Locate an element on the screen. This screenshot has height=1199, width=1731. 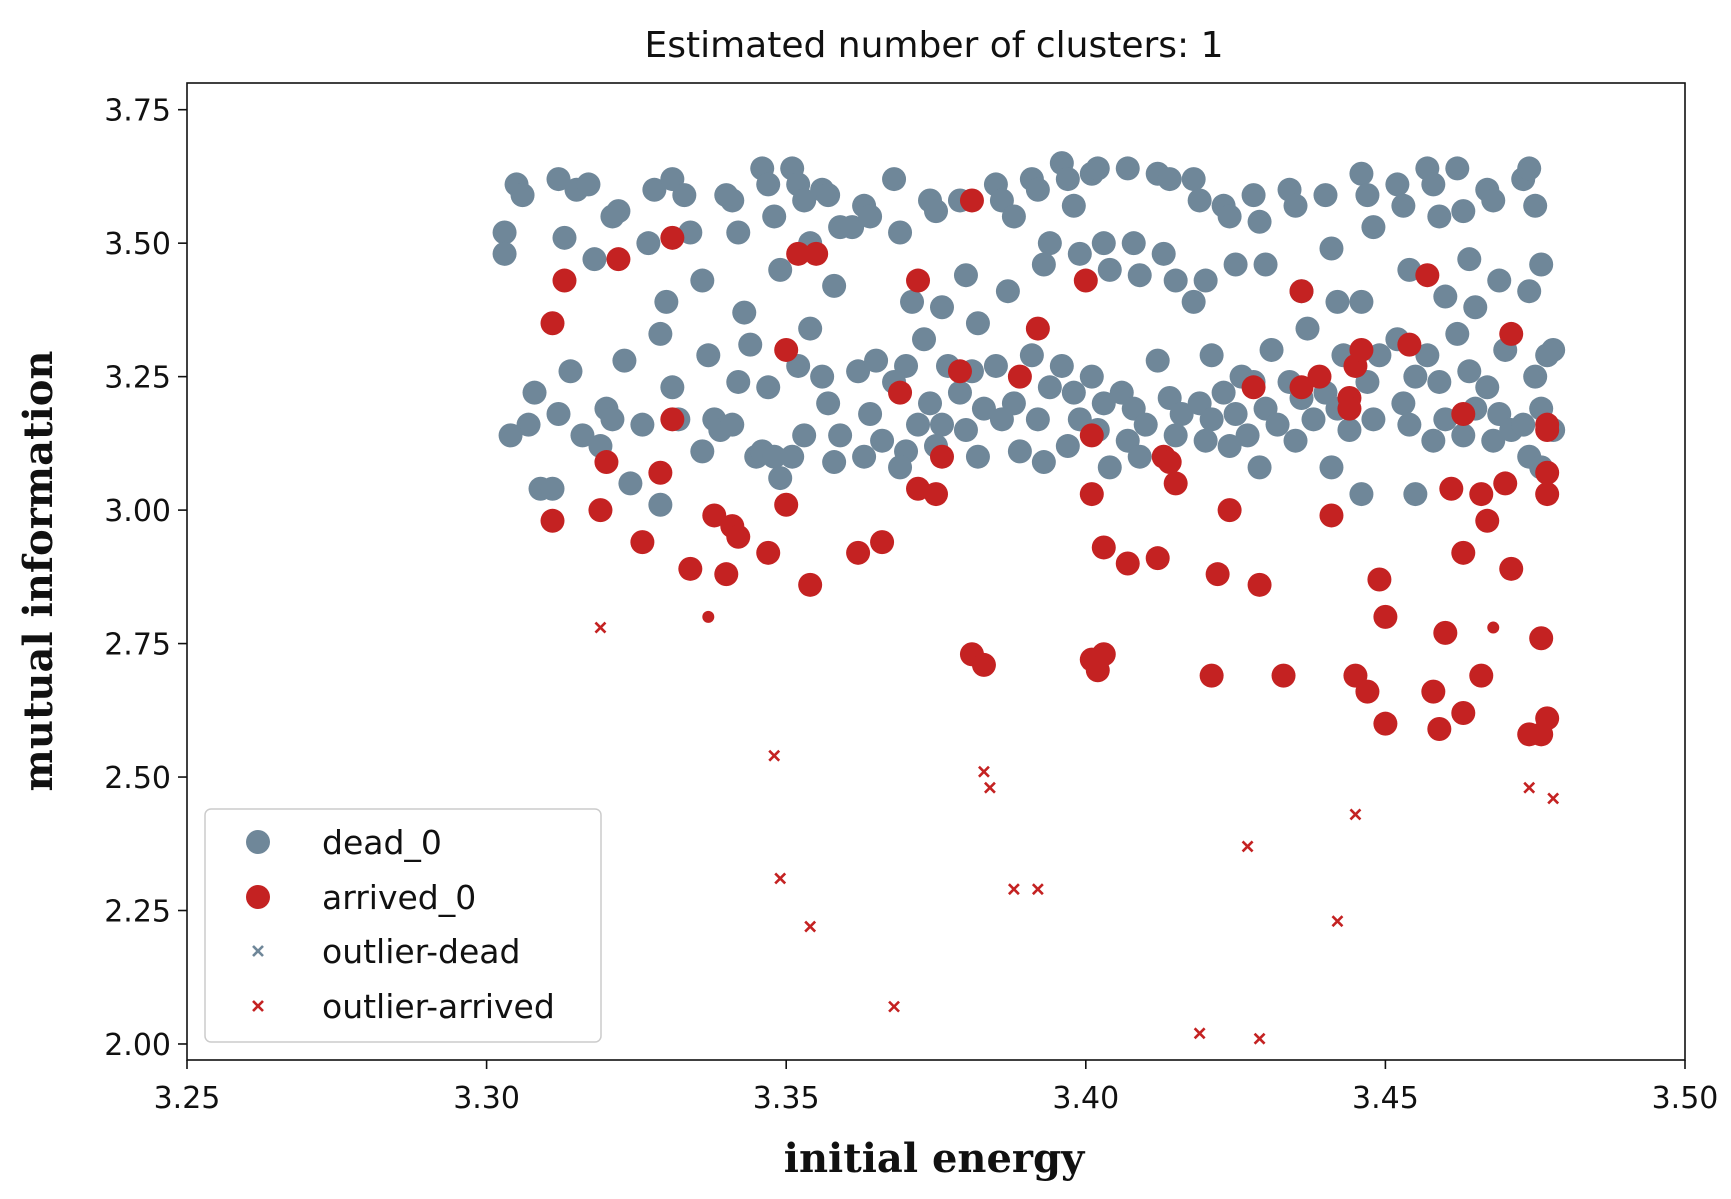
y-tick-label: 2.00 is located at coordinates (137, 1045).